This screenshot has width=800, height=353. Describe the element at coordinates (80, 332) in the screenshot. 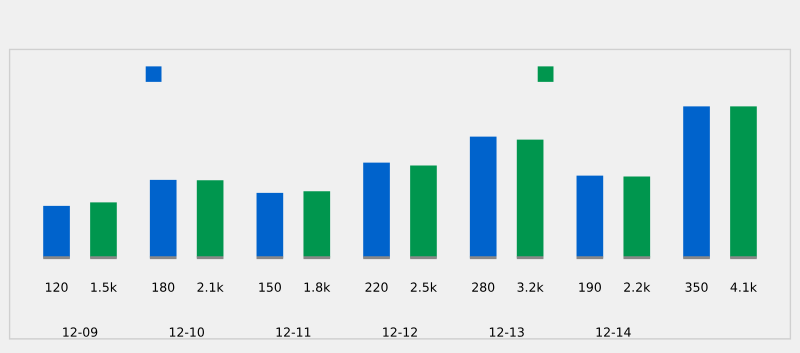

I see `x-tick-label: 12-09` at that location.